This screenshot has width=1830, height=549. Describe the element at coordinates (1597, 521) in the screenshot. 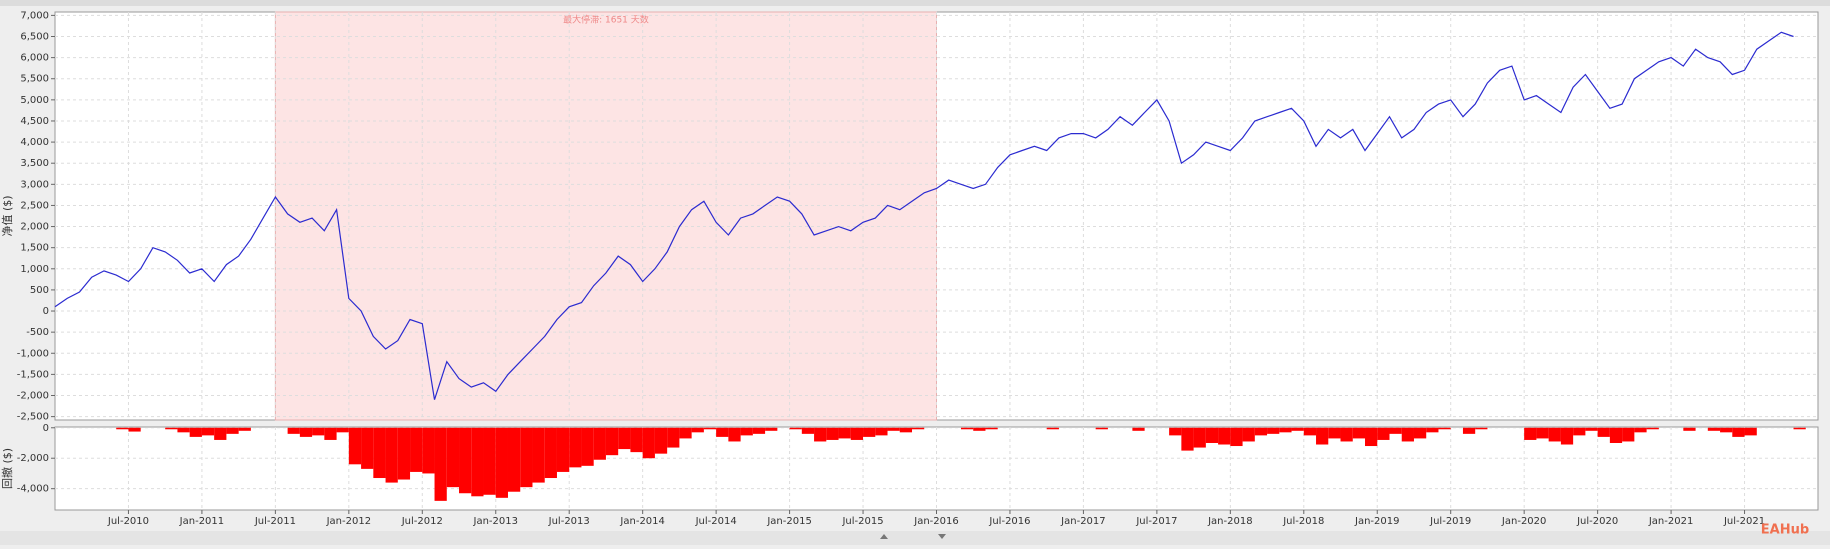

I see `x-tick-label: Jul-2020` at that location.